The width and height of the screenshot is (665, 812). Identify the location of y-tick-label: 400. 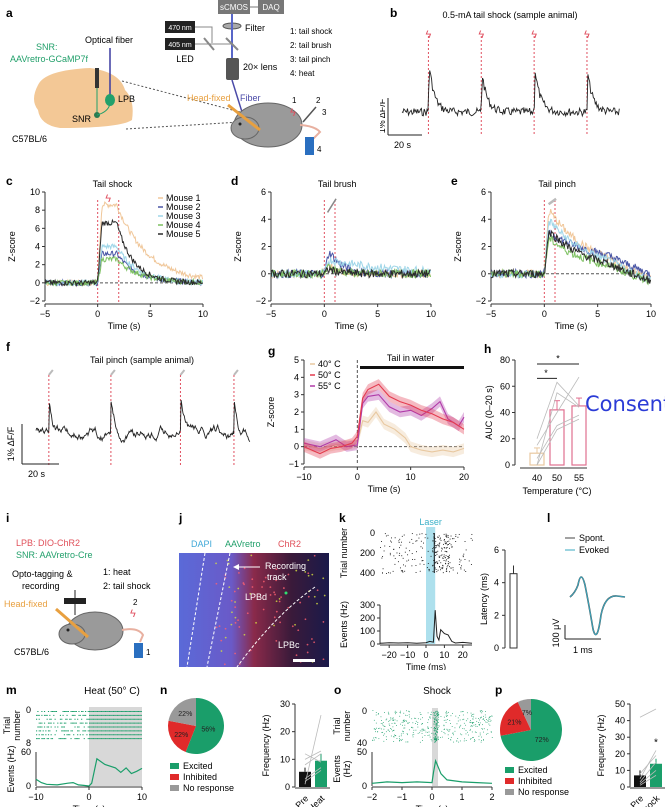
(367, 573).